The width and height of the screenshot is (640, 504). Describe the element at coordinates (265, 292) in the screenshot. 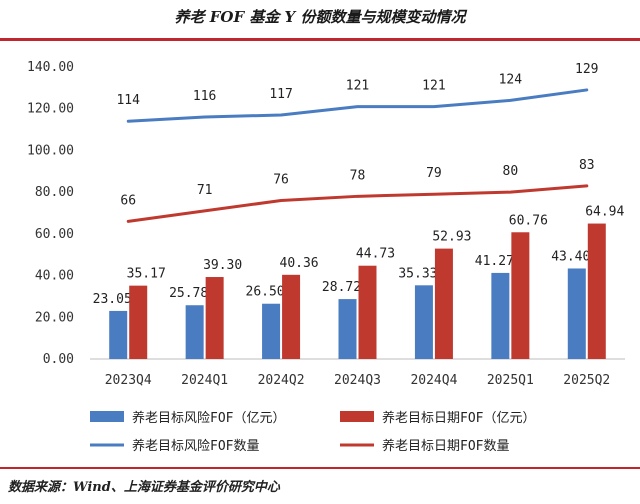

I see `bar-data-label: 26.50` at that location.